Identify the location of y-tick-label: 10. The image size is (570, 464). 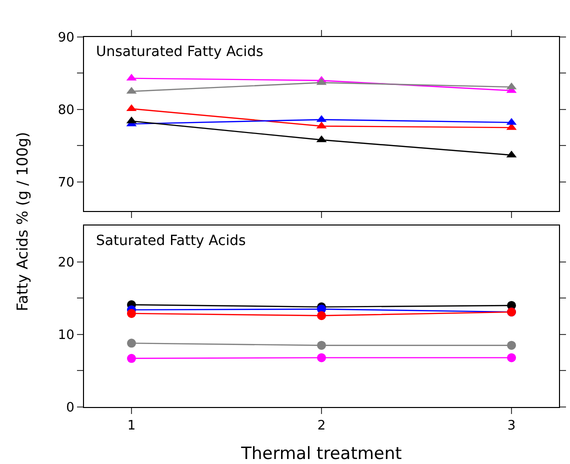
(66, 336).